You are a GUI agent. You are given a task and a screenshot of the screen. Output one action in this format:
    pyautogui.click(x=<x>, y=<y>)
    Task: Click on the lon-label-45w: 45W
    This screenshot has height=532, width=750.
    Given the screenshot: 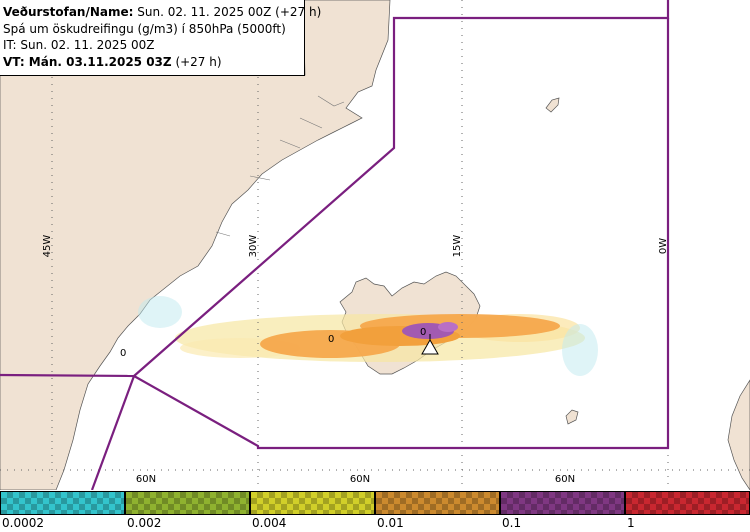 What is the action you would take?
    pyautogui.click(x=47, y=246)
    